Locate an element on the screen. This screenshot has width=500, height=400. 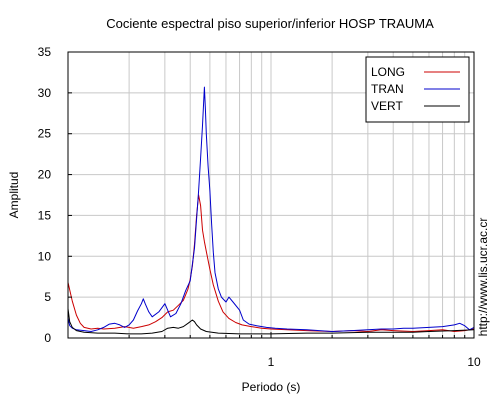
legend-label-tran: TRAN is located at coordinates (387, 89).